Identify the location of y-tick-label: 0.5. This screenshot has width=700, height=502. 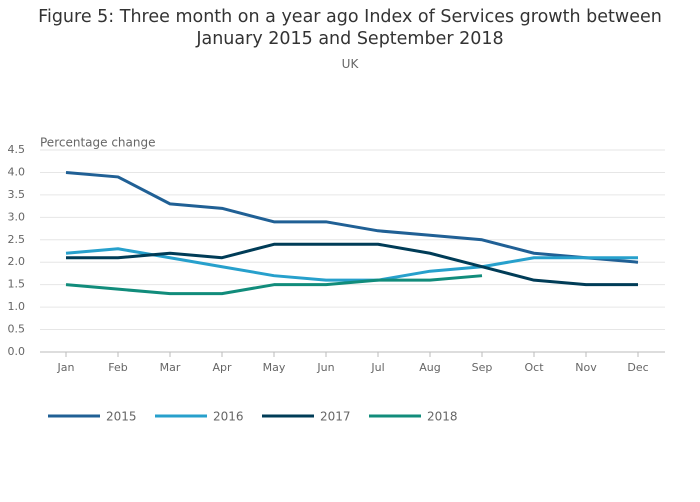
(17, 329).